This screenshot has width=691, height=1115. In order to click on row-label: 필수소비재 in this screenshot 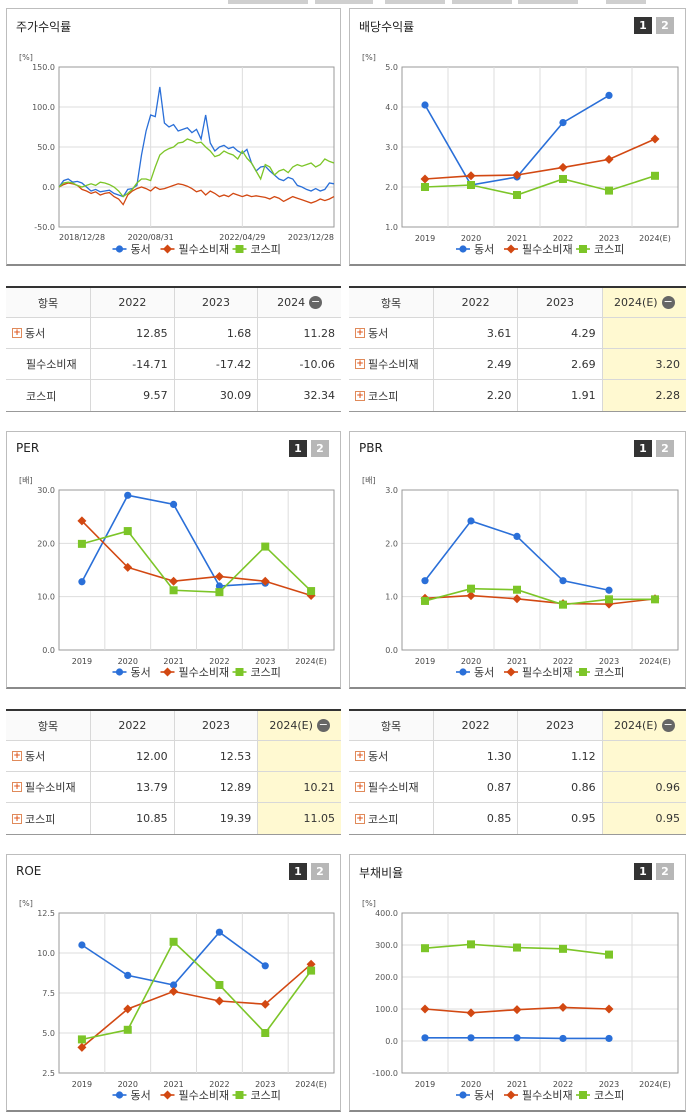, I will do `click(393, 364)`.